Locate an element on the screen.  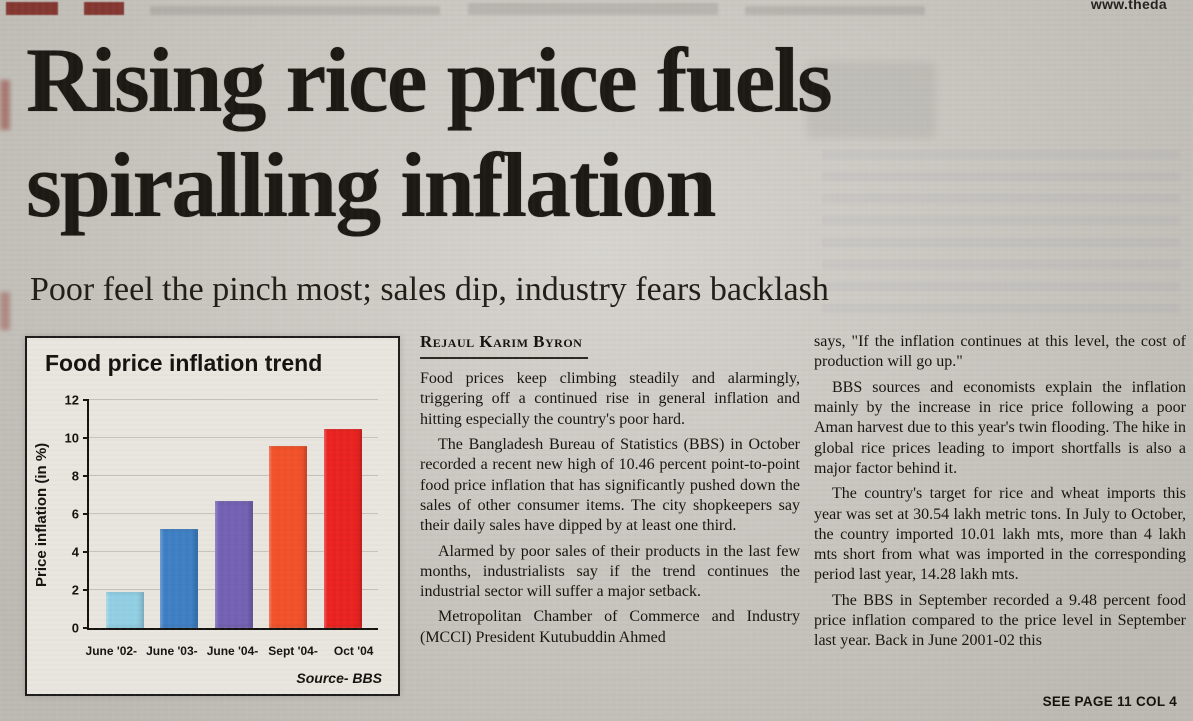
byline-text: Rejaul Karim Byron is located at coordinates (501, 341).